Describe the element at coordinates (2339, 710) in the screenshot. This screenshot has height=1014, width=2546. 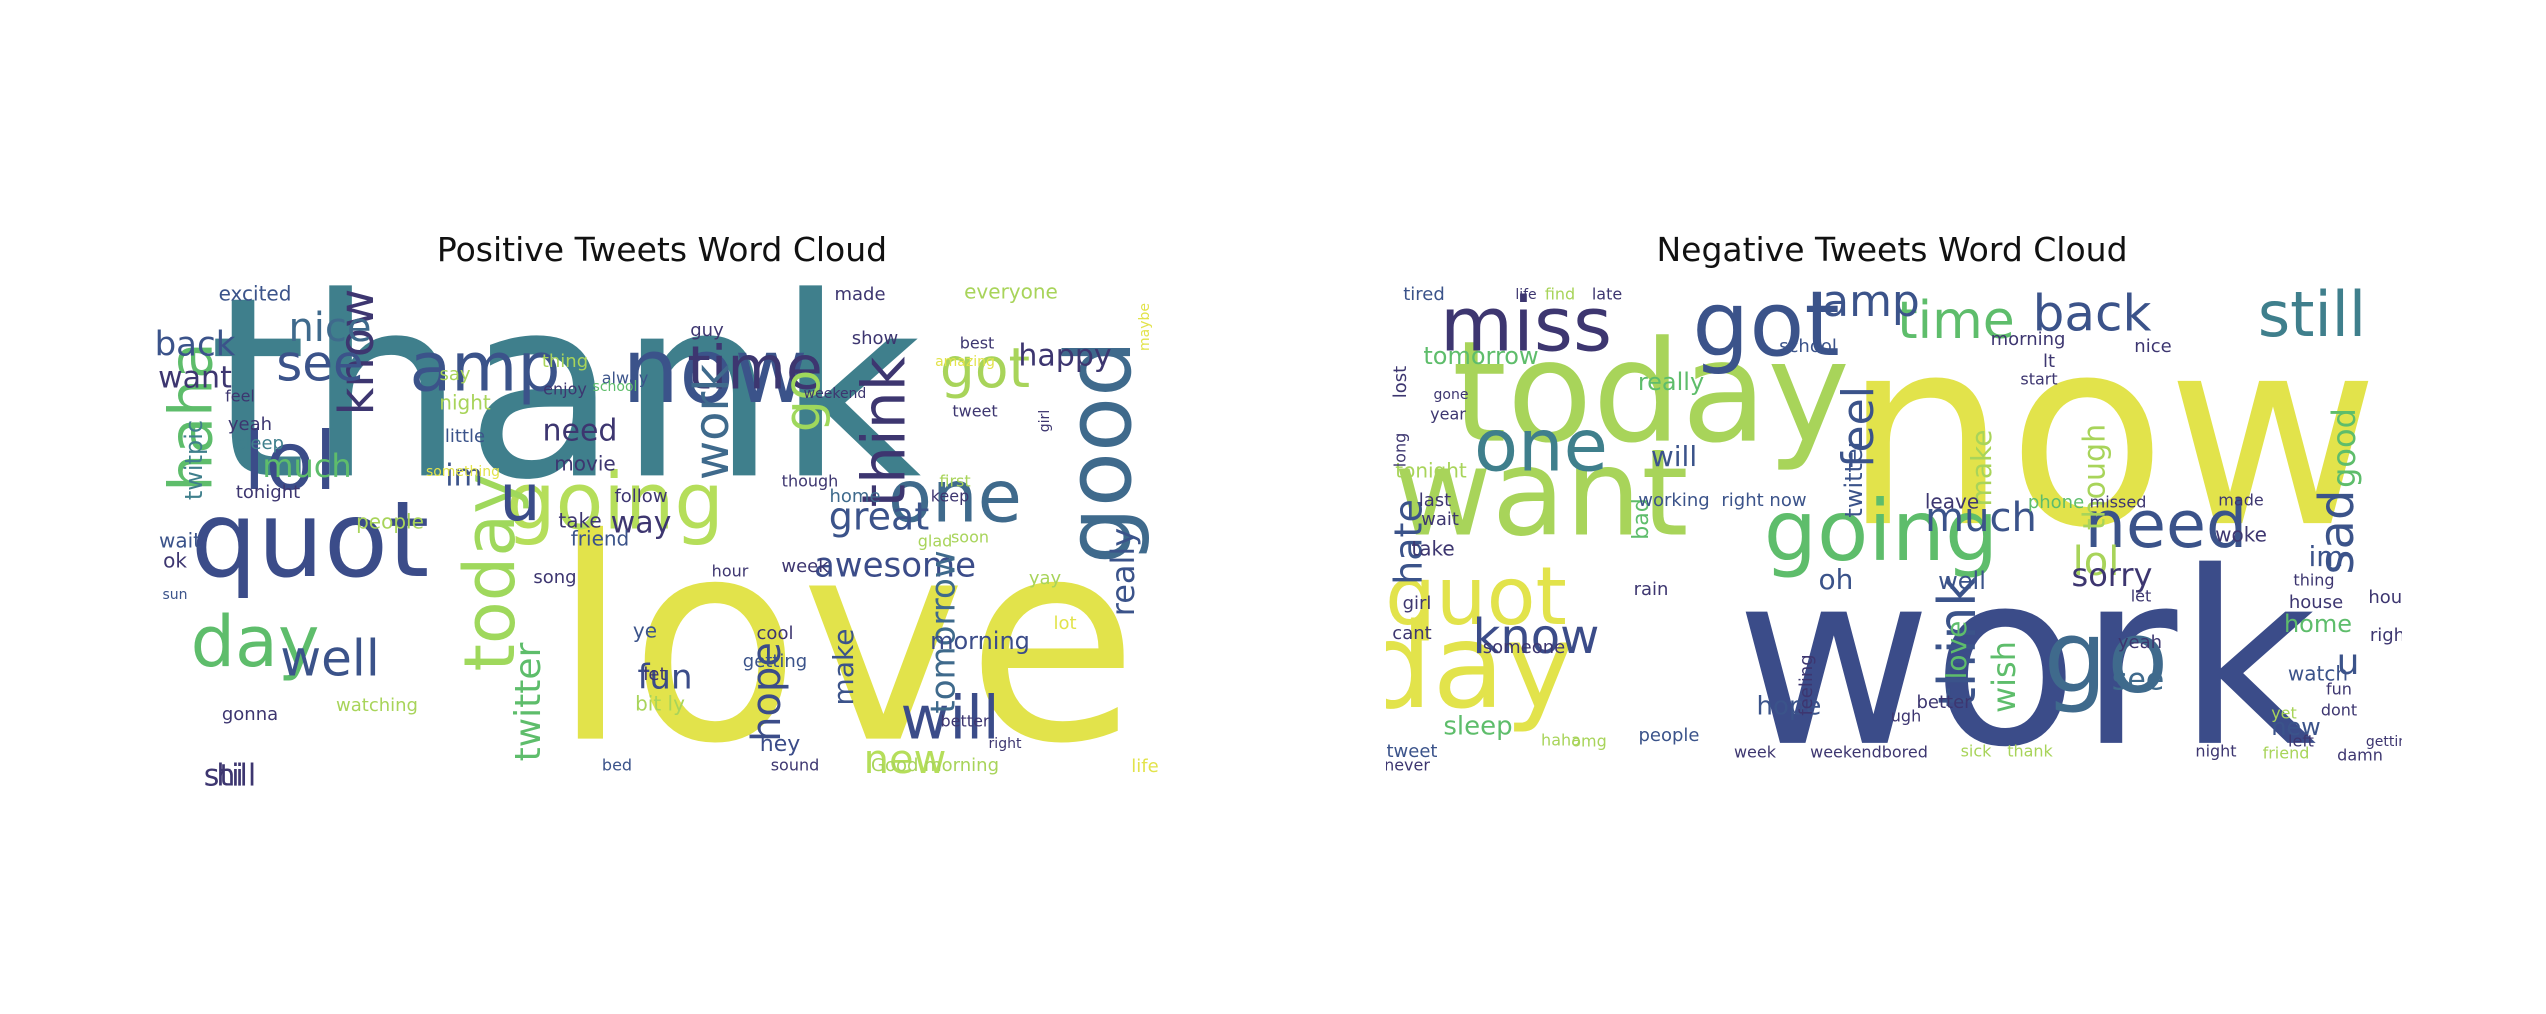
I see `word-dont: dont` at that location.